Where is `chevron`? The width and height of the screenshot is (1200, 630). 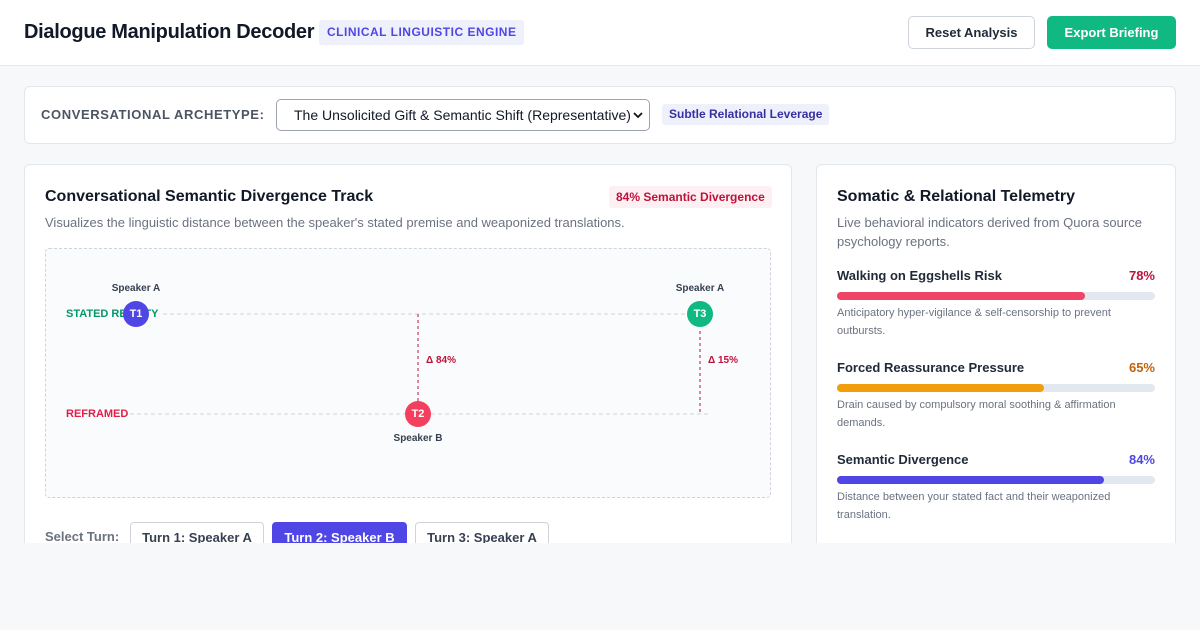
chevron is located at coordinates (638, 115).